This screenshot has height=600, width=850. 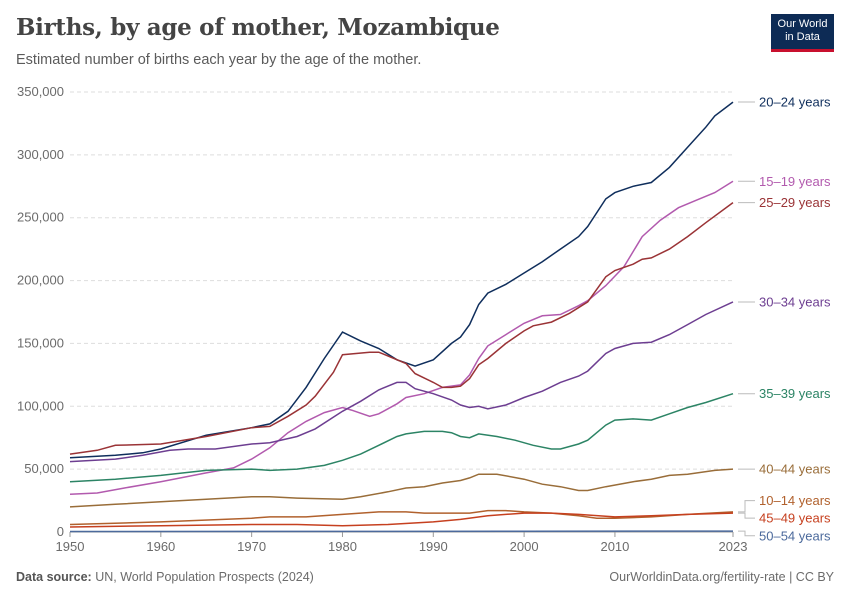 What do you see at coordinates (795, 393) in the screenshot?
I see `series-label: 35–39 years` at bounding box center [795, 393].